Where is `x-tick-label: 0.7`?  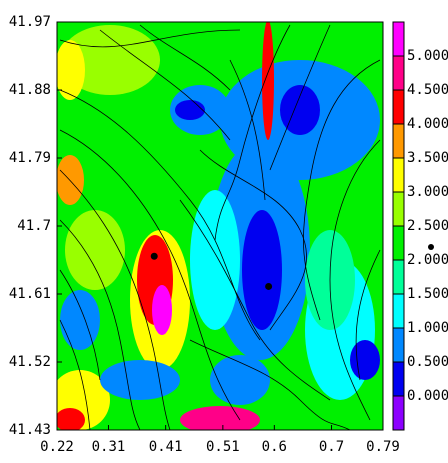 x-tick-label: 0.7 is located at coordinates (331, 447).